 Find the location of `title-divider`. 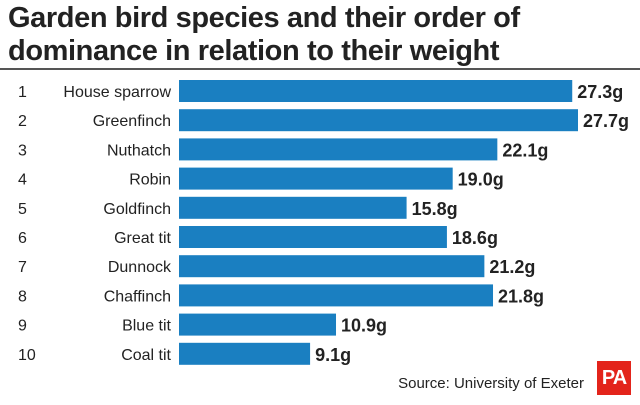

title-divider is located at coordinates (320, 69).